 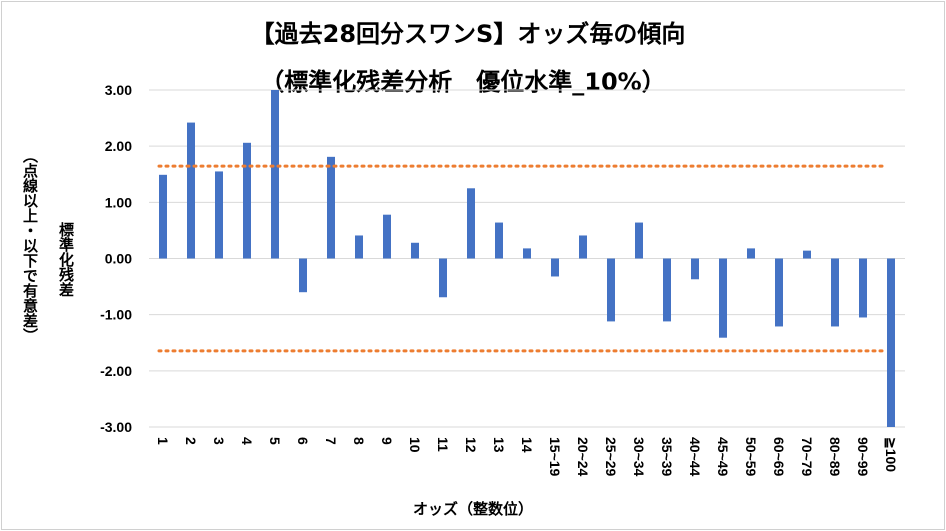 What do you see at coordinates (639, 457) in the screenshot?
I see `x-tick-label: 30~34` at bounding box center [639, 457].